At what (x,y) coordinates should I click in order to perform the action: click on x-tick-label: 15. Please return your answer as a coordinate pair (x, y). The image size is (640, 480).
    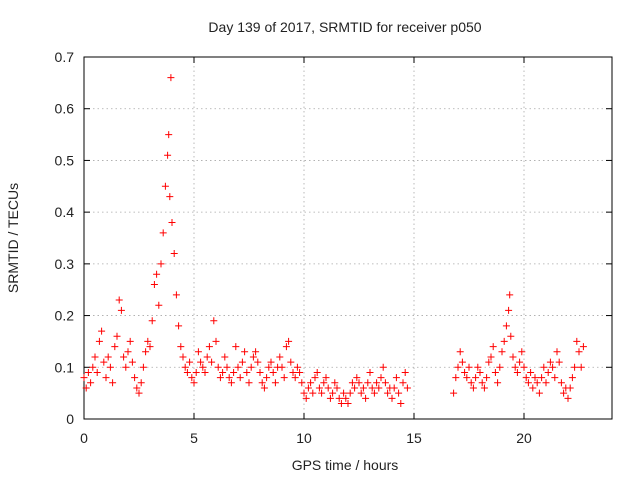
    Looking at the image, I should click on (414, 438).